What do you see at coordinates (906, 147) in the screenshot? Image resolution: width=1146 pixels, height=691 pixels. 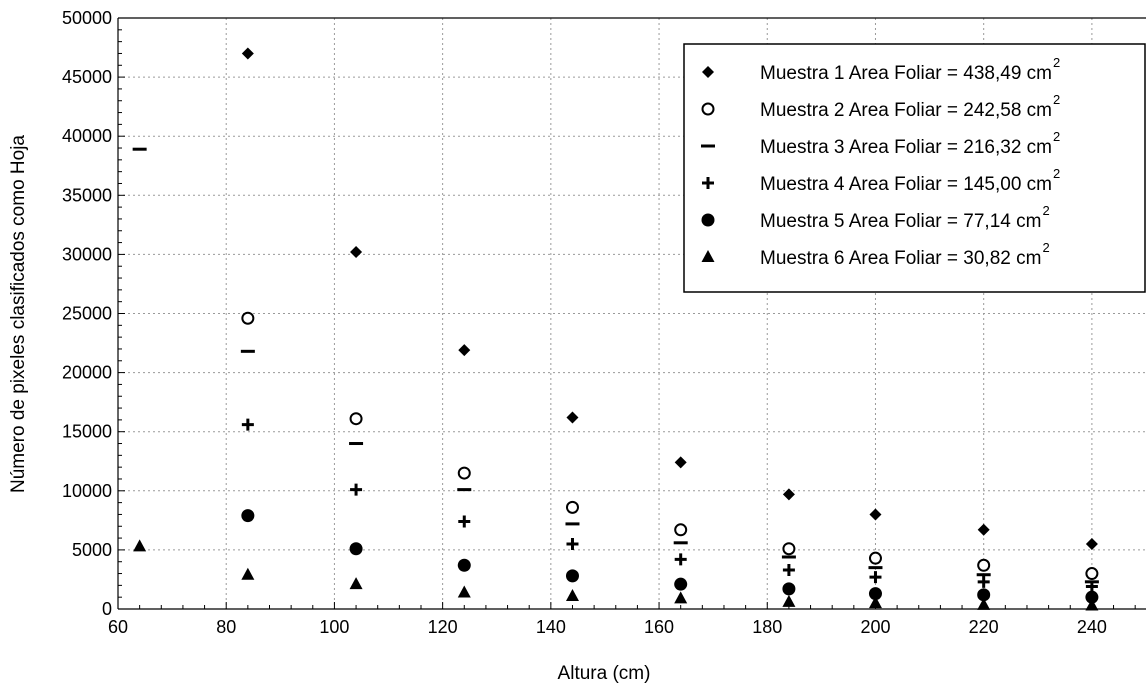 I see `legend-label: Muestra 3 Area Foliar = 216,32 cm` at bounding box center [906, 147].